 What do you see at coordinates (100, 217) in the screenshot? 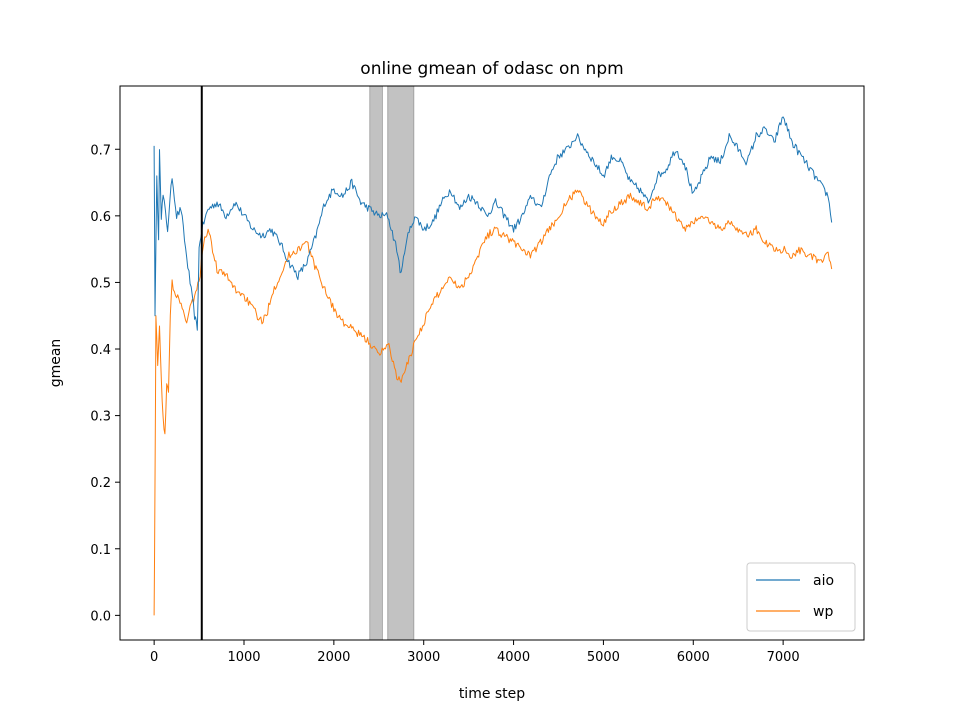
I see `y-tick-label: 0.6` at bounding box center [100, 217].